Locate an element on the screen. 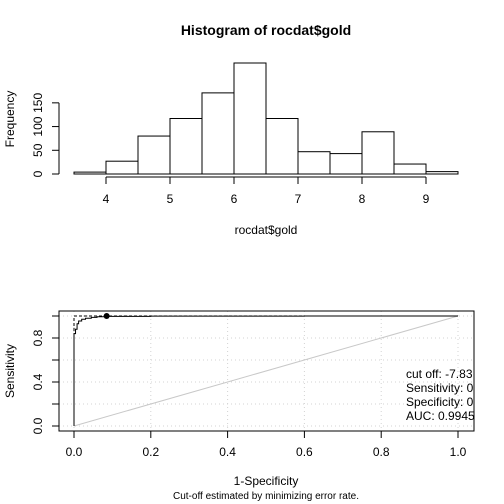 Image resolution: width=504 pixels, height=504 pixels. roc-annotation-specificity: Specificity: 0 is located at coordinates (440, 402).